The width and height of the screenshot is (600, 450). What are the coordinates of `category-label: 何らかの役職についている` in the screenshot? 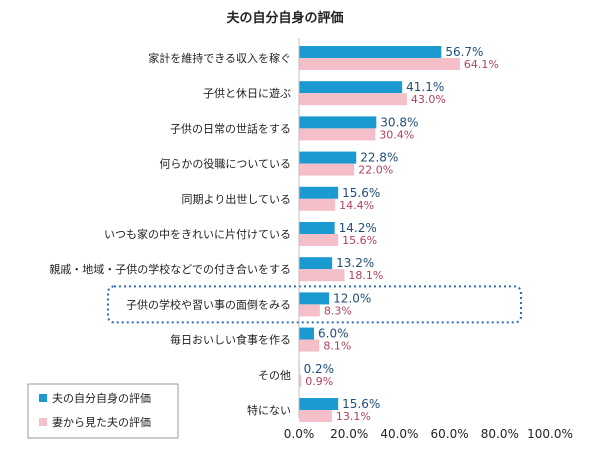 It's located at (225, 164).